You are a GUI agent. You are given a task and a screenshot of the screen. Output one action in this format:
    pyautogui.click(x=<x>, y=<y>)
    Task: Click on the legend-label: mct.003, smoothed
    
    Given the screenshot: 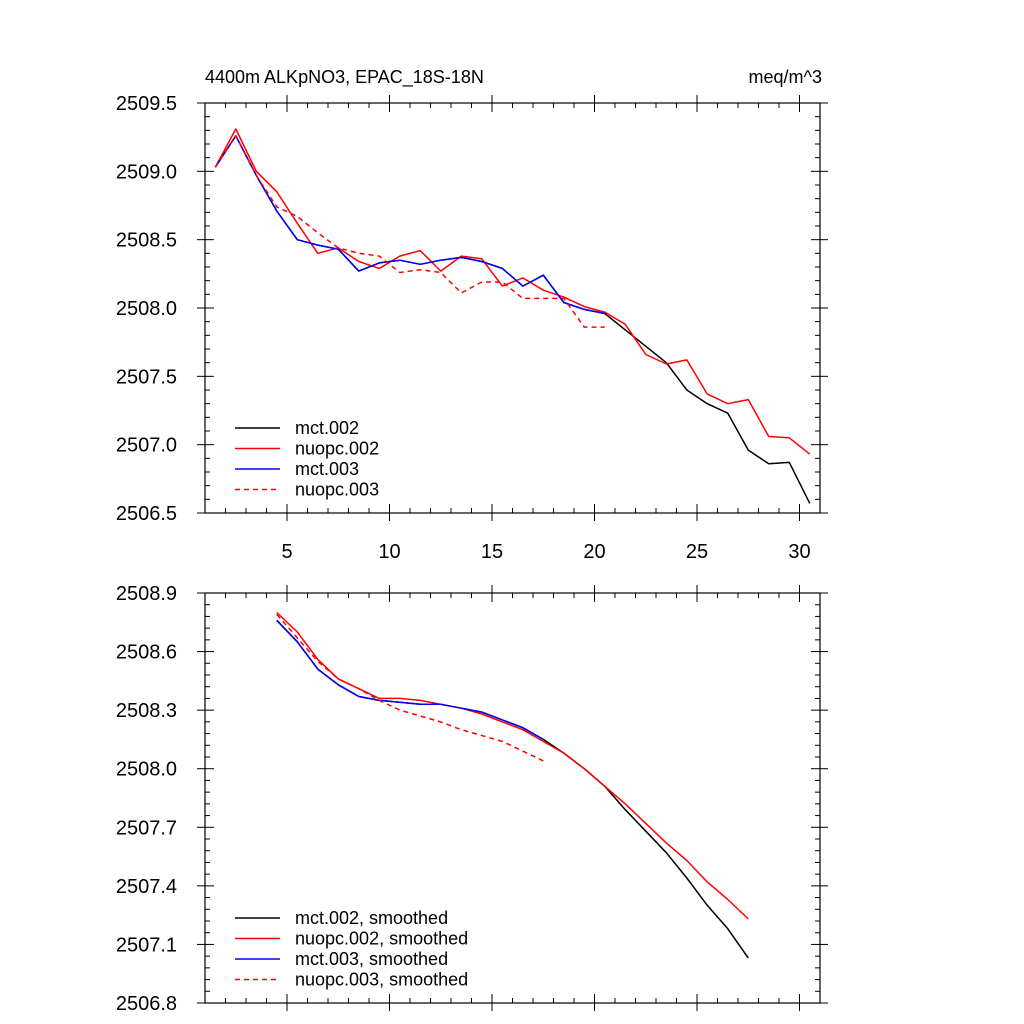 What is the action you would take?
    pyautogui.click(x=371, y=959)
    